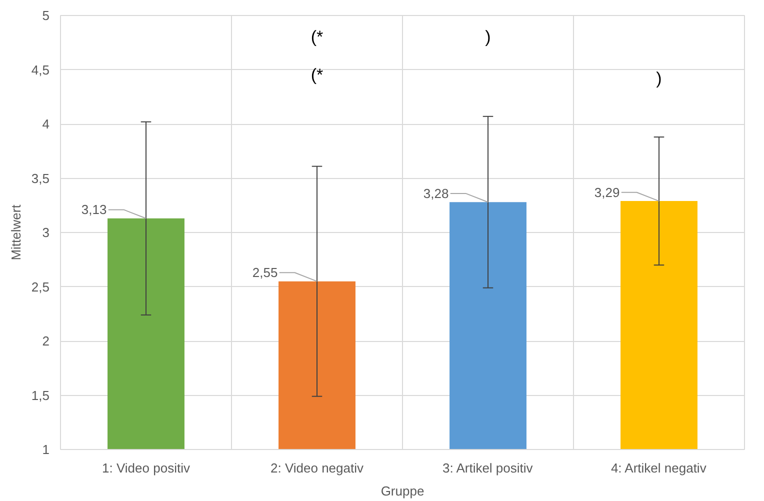 This screenshot has height=501, width=764. Describe the element at coordinates (40, 178) in the screenshot. I see `y-tick-label: 3,5` at that location.